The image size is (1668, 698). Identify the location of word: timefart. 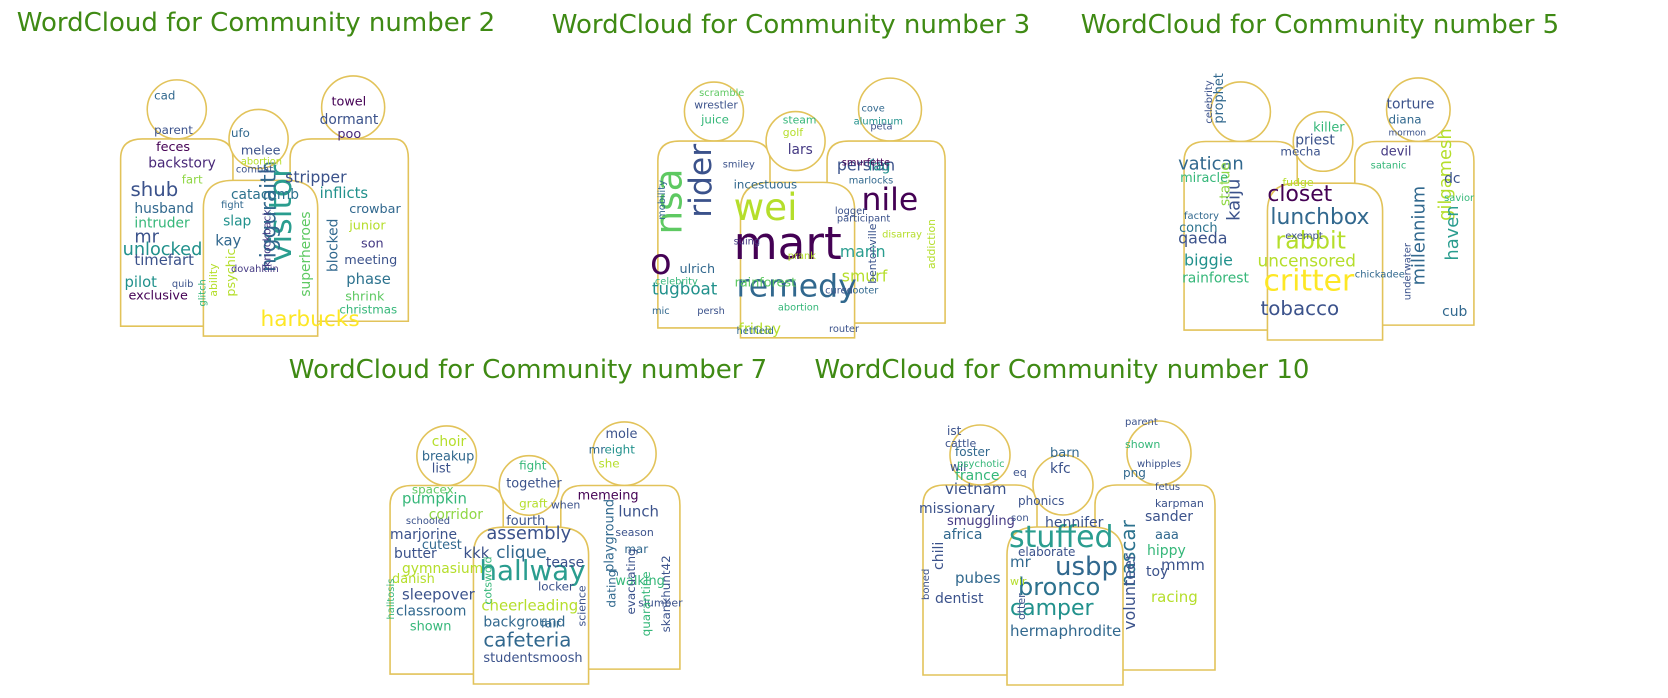
(164, 260).